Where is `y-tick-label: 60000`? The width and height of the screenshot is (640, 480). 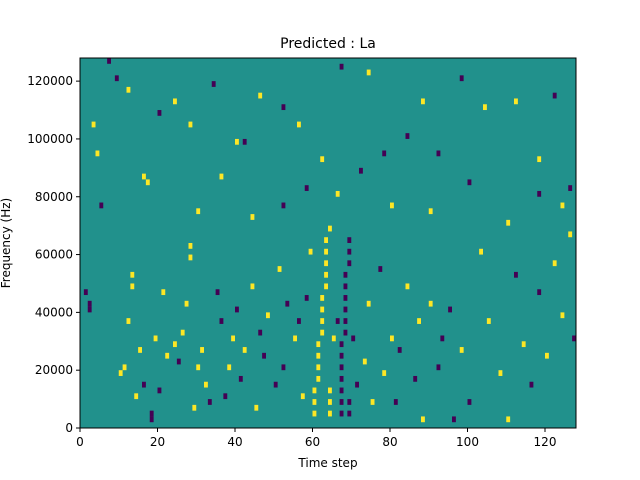 y-tick-label: 60000 is located at coordinates (54, 255).